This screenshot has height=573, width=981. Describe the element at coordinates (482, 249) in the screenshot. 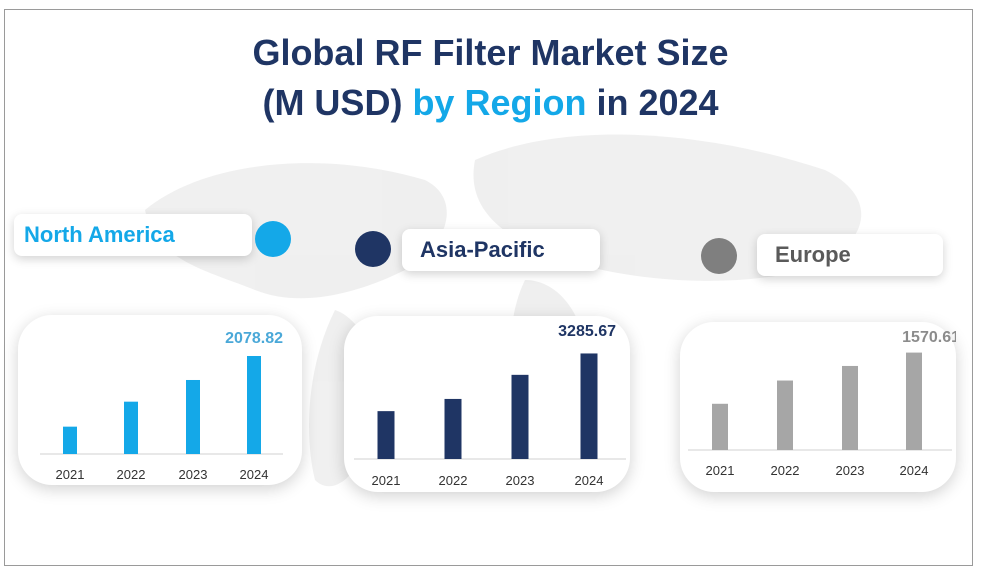

I see `region-name-asia-pacific: Asia-Pacific` at that location.